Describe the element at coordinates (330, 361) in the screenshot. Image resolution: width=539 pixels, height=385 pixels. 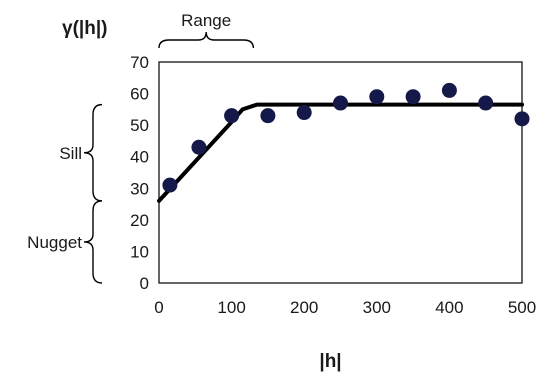
I see `x-axis-title: |h|` at that location.